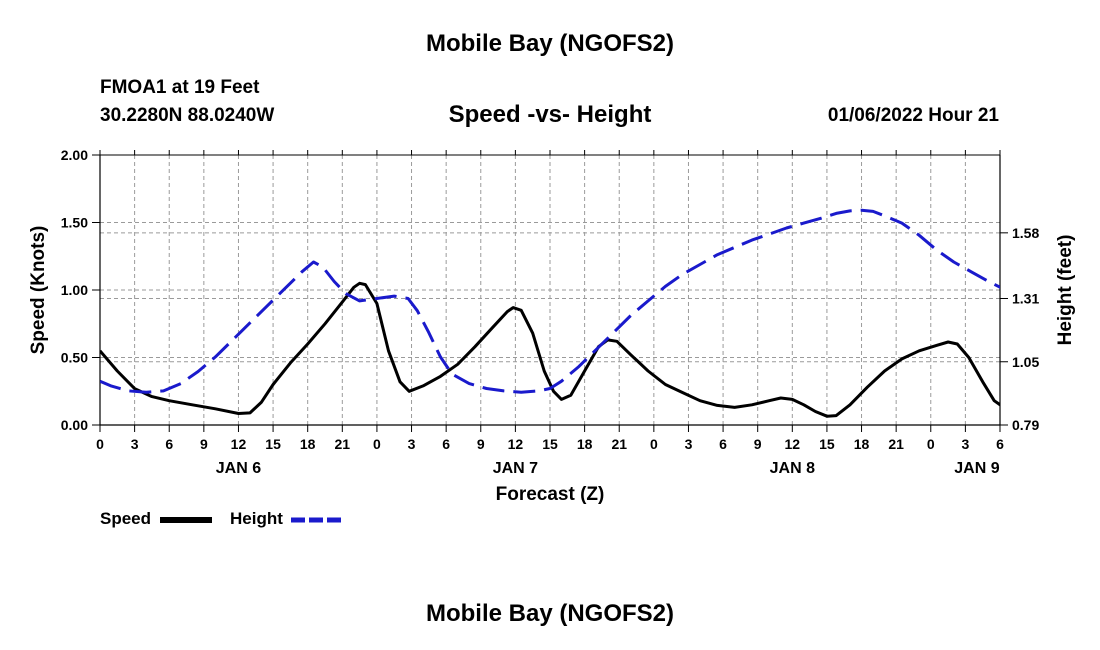 This screenshot has height=650, width=1100. What do you see at coordinates (74, 290) in the screenshot?
I see `y-tick-label: 1.00` at bounding box center [74, 290].